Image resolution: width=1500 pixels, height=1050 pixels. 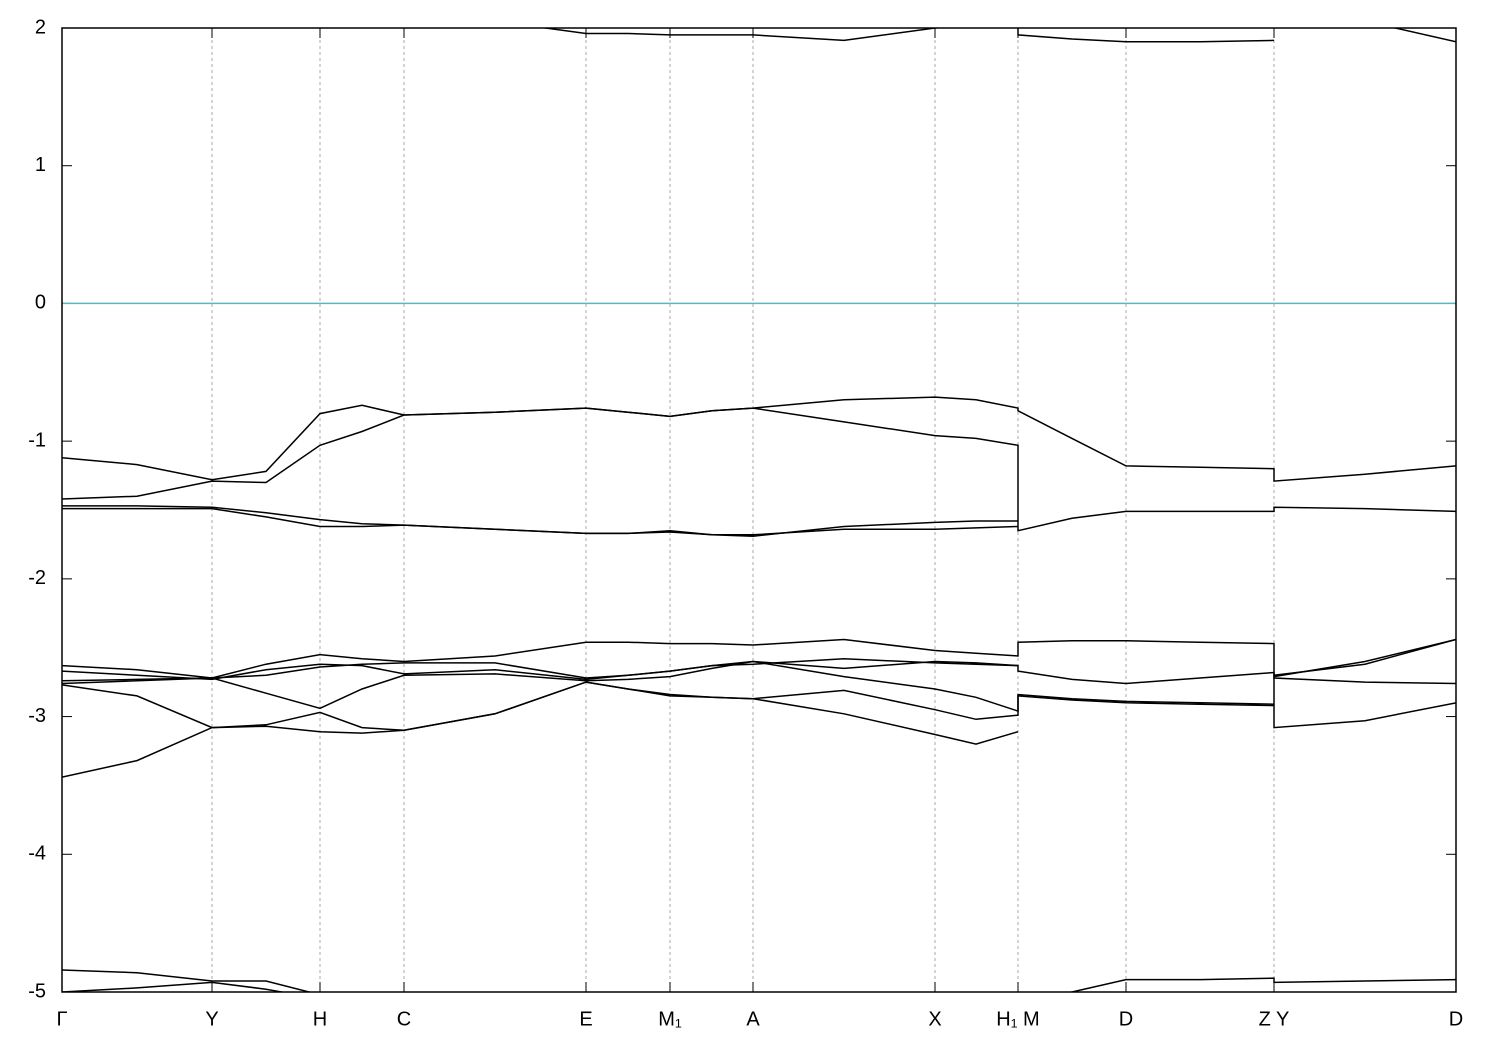 I want to click on x-tick-label: M₁, so click(x=670, y=1019).